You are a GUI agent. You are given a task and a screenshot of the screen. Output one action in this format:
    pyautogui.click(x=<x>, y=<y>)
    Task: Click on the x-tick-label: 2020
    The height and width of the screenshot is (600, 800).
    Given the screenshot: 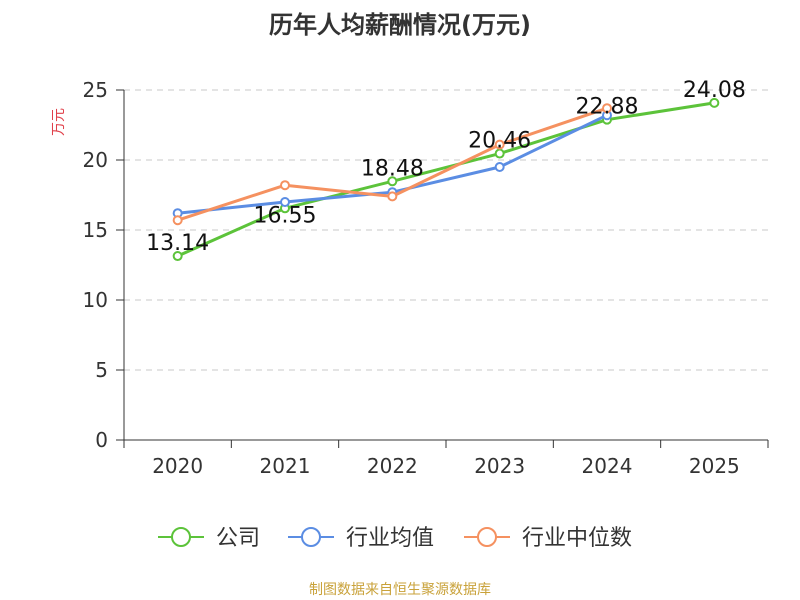 What is the action you would take?
    pyautogui.click(x=177, y=466)
    